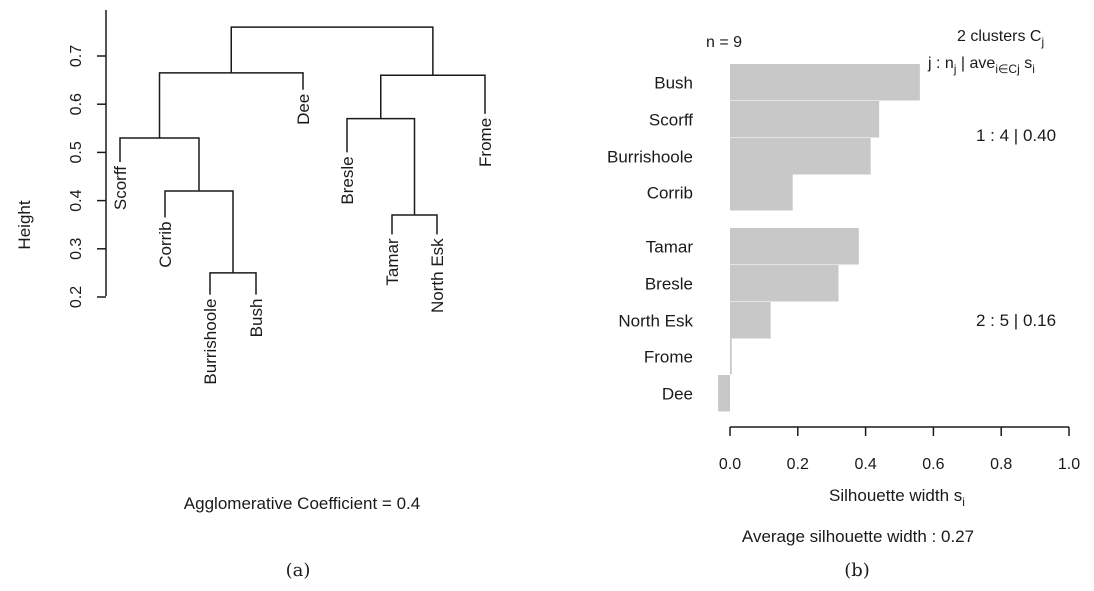 This screenshot has height=591, width=1094. Describe the element at coordinates (1069, 464) in the screenshot. I see `silhouette-x-tick-label: 1.0` at that location.